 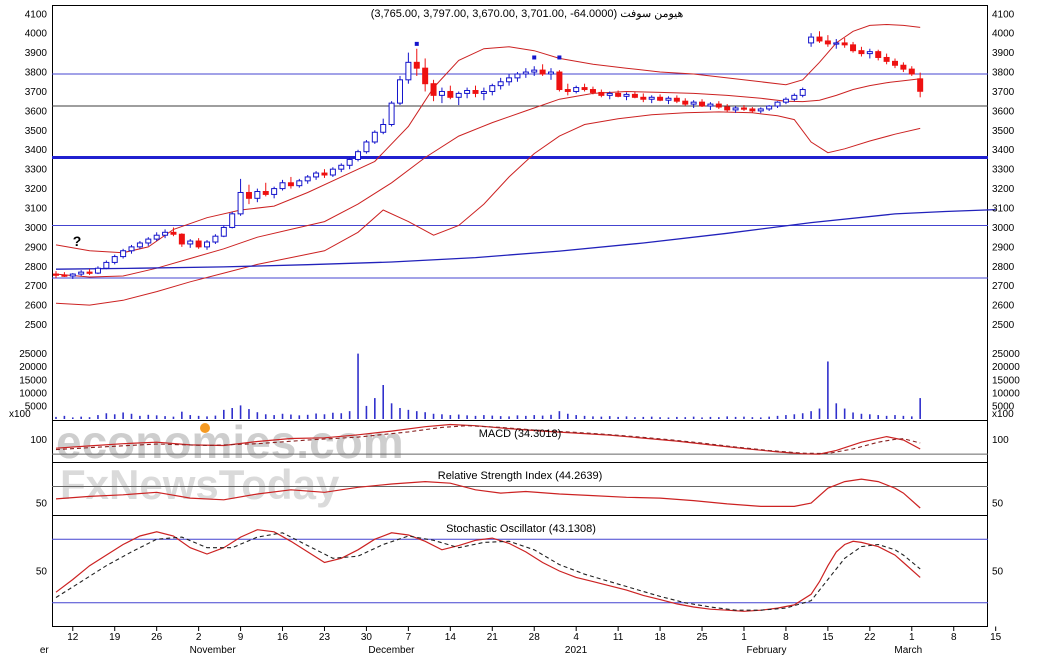 What do you see at coordinates (205, 428) in the screenshot?
I see `watermark-orange-dot` at bounding box center [205, 428].